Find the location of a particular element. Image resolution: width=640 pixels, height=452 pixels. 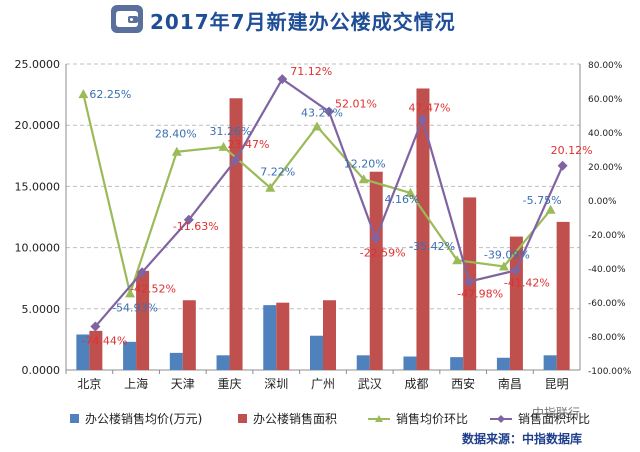

y-right-tick-label: -80.00% is located at coordinates (607, 338).